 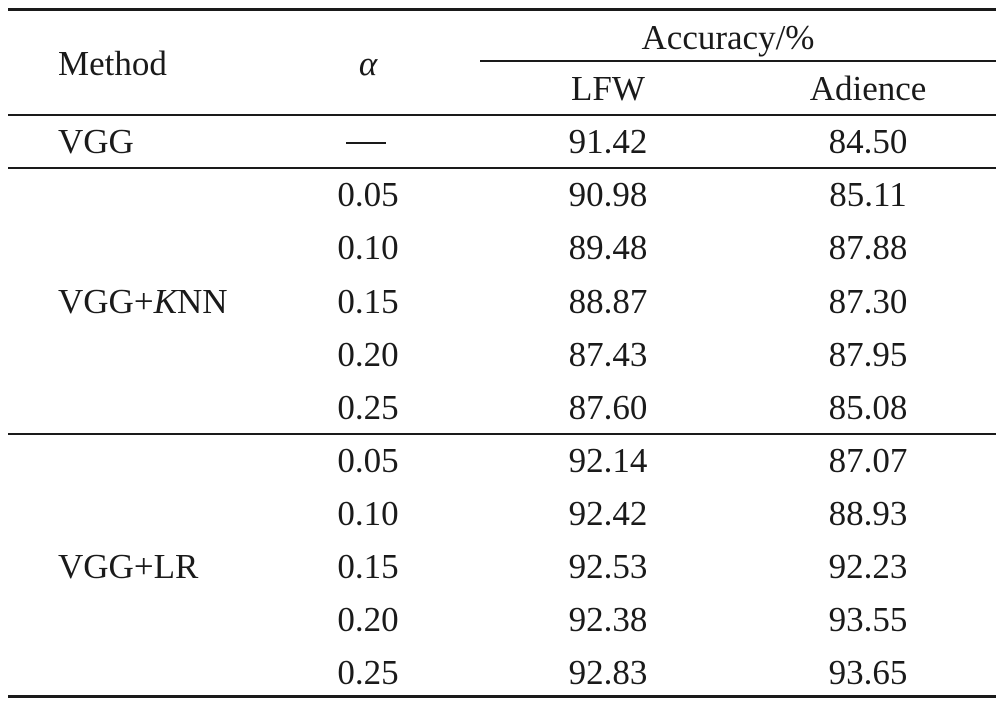 I want to click on baseline-adience: 84.50, so click(x=868, y=141).